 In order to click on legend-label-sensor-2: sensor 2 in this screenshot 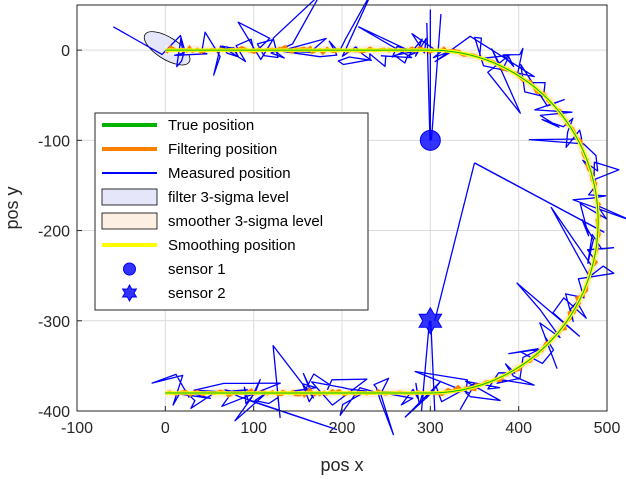, I will do `click(197, 293)`.